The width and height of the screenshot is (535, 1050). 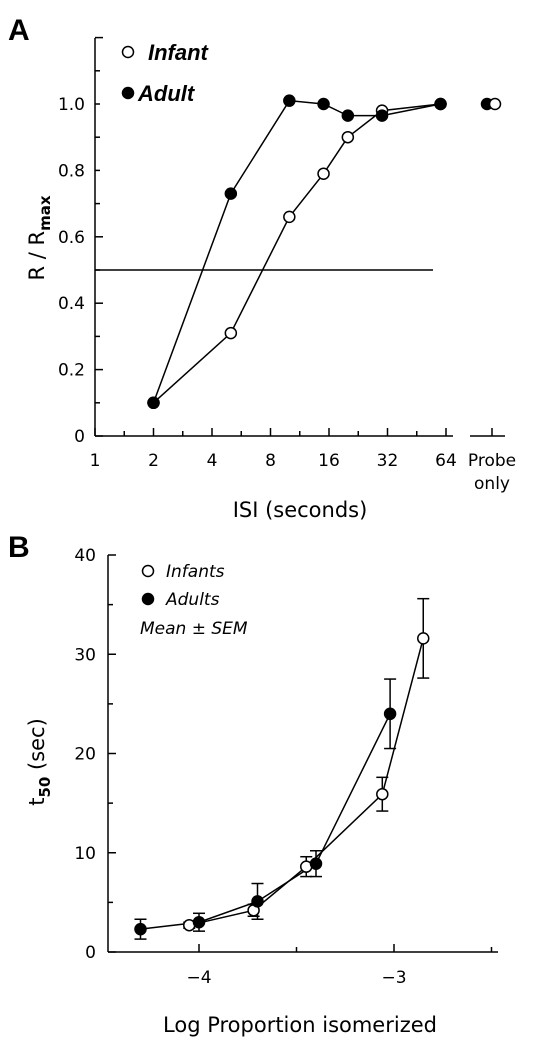 What do you see at coordinates (148, 571) in the screenshot?
I see `panel-b-legend-marker-infants` at bounding box center [148, 571].